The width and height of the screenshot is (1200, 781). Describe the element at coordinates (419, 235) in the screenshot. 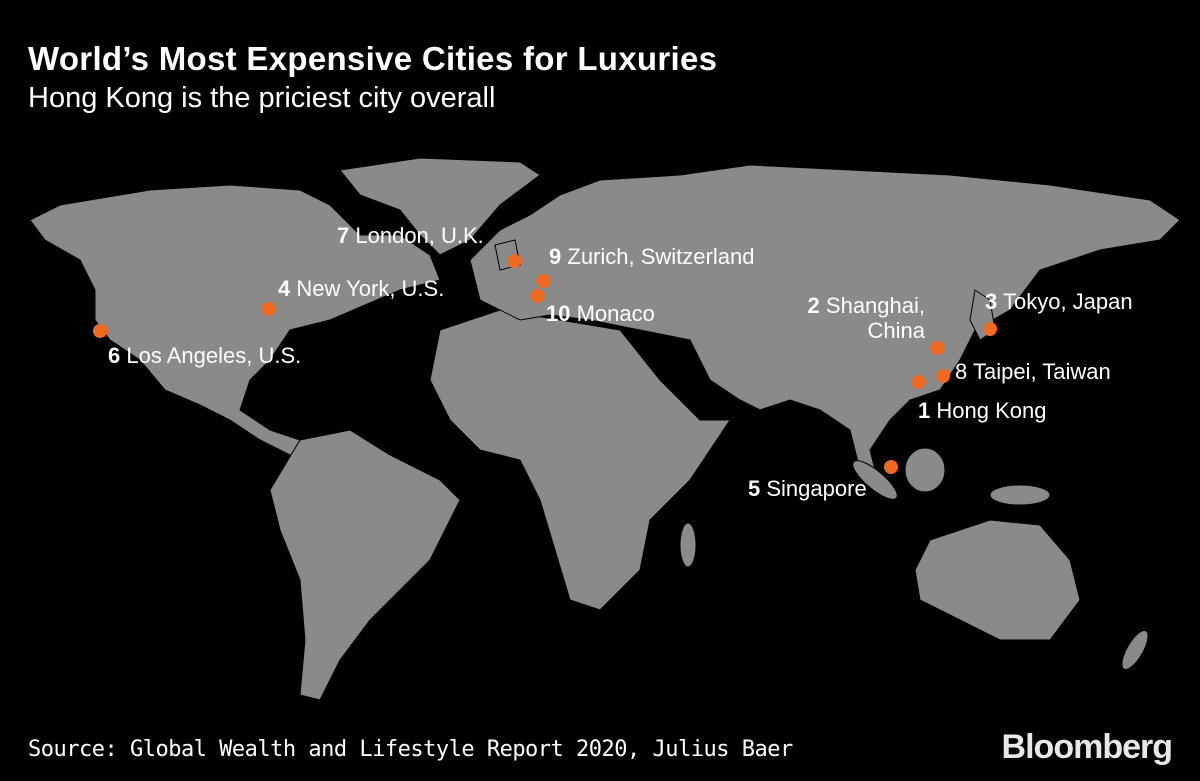

I see `city-name: London, U.K.` at that location.